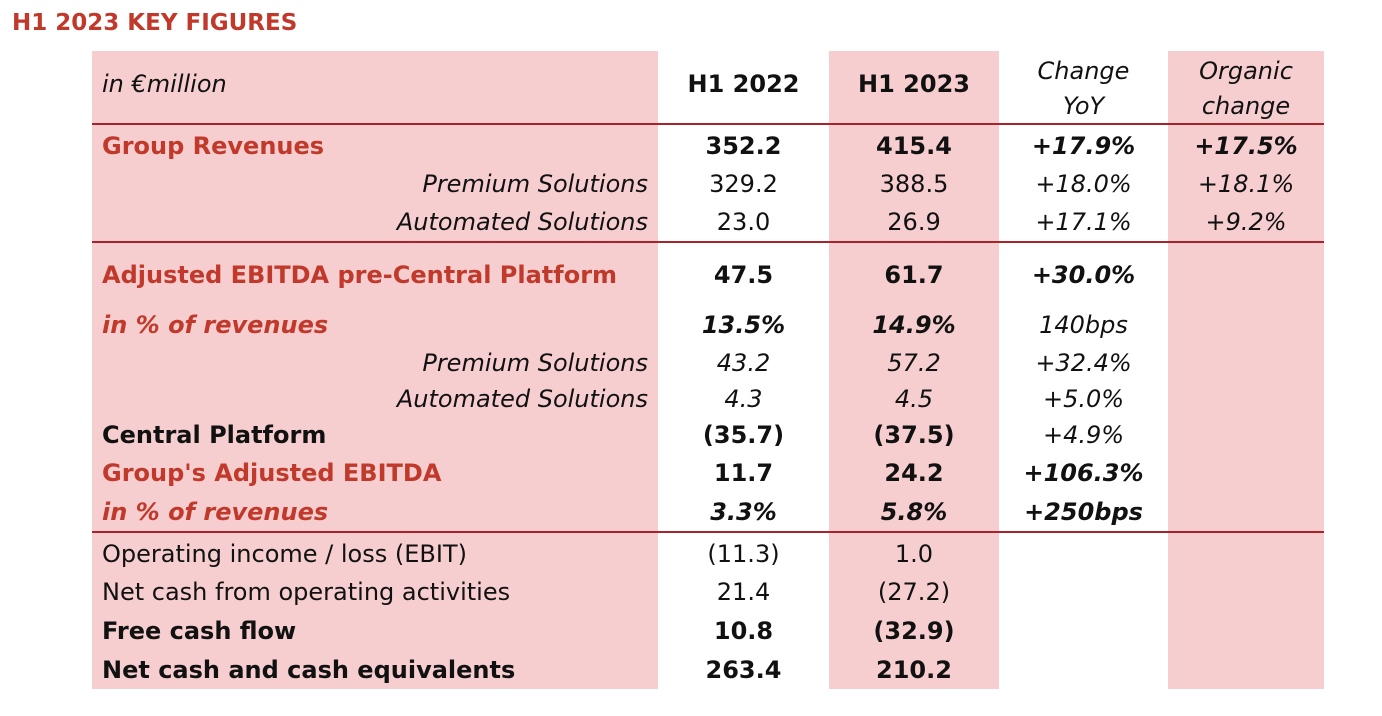 This screenshot has height=716, width=1382. Describe the element at coordinates (914, 399) in the screenshot. I see `cell-h1-2023: 4.5` at that location.